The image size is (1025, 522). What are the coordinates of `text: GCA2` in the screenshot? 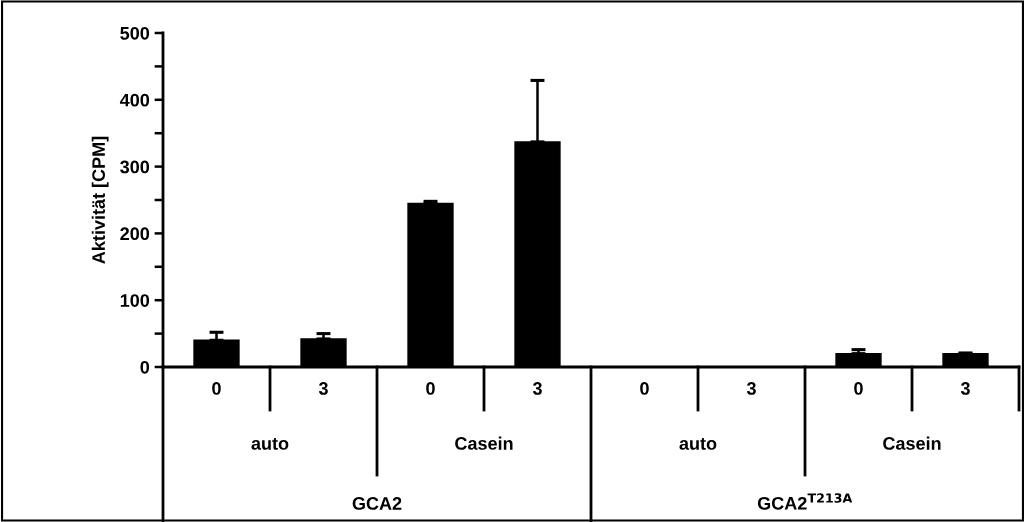 It's located at (377, 503).